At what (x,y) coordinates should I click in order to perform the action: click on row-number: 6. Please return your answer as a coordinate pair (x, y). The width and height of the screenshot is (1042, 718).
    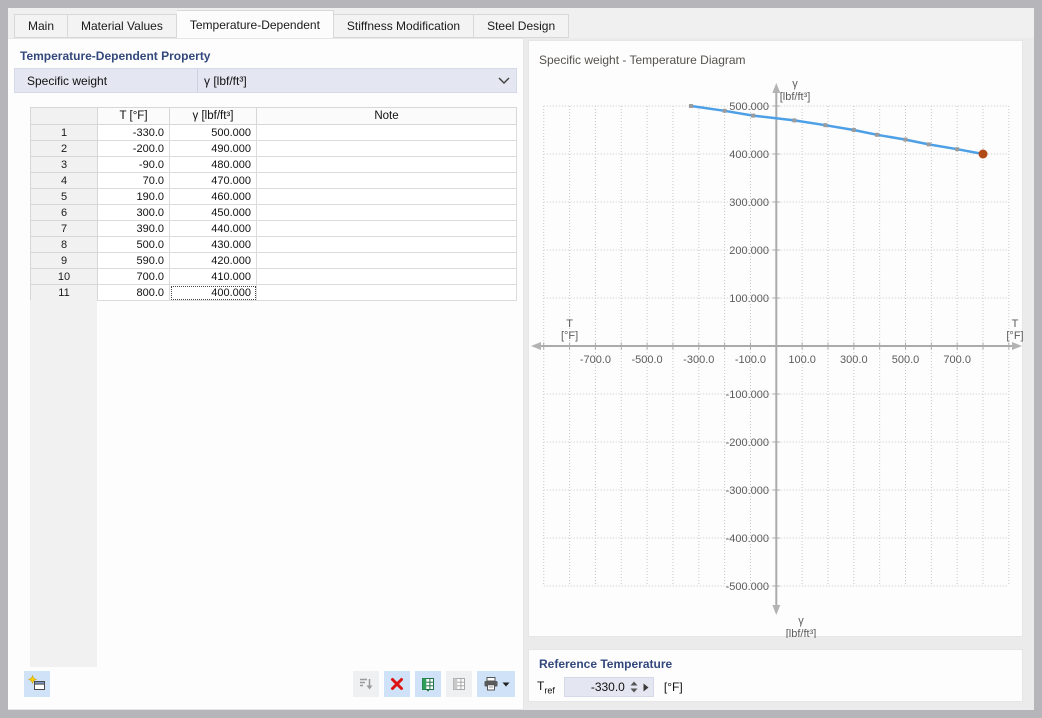
    Looking at the image, I should click on (64, 212).